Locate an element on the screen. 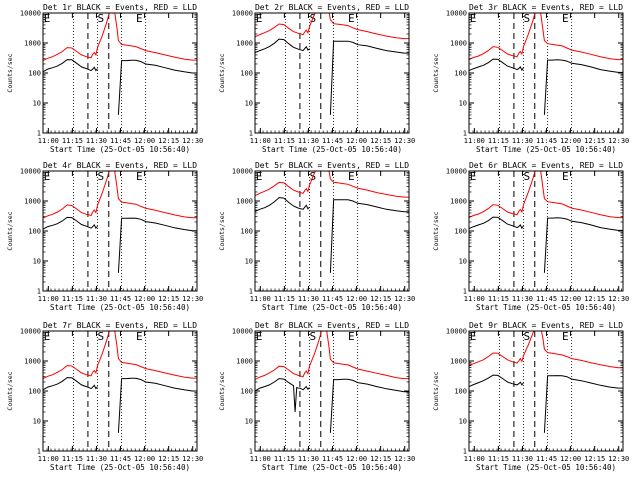 The width and height of the screenshot is (640, 480). panel-title: Det 3r BLACK = Events, RED = LLD is located at coordinates (546, 7).